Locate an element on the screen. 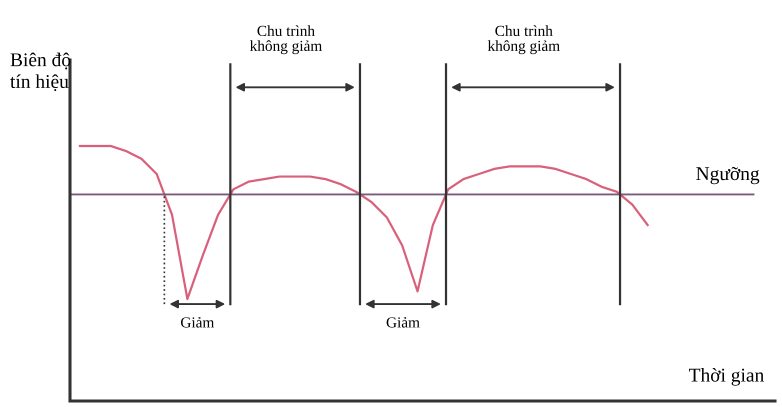  x-axis-title: Thời gian is located at coordinates (726, 377).